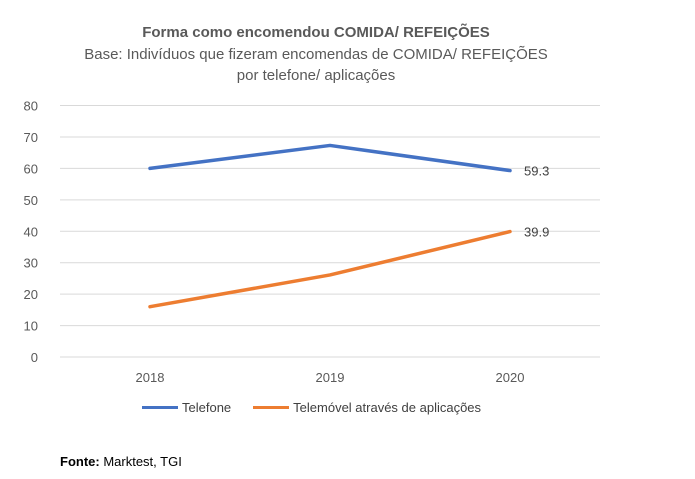  I want to click on y-tick-label: 10, so click(31, 326).